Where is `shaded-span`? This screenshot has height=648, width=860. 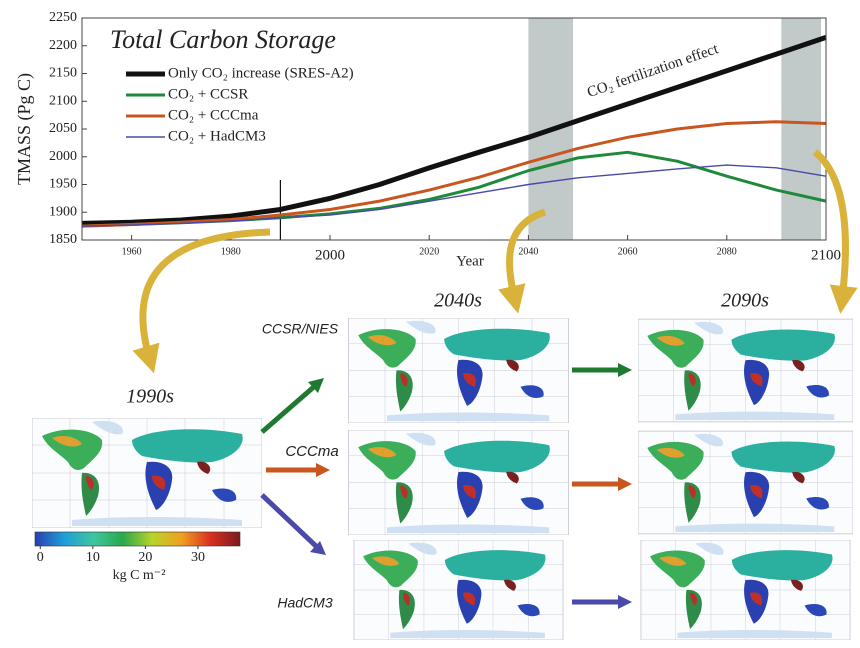 shaded-span is located at coordinates (801, 129).